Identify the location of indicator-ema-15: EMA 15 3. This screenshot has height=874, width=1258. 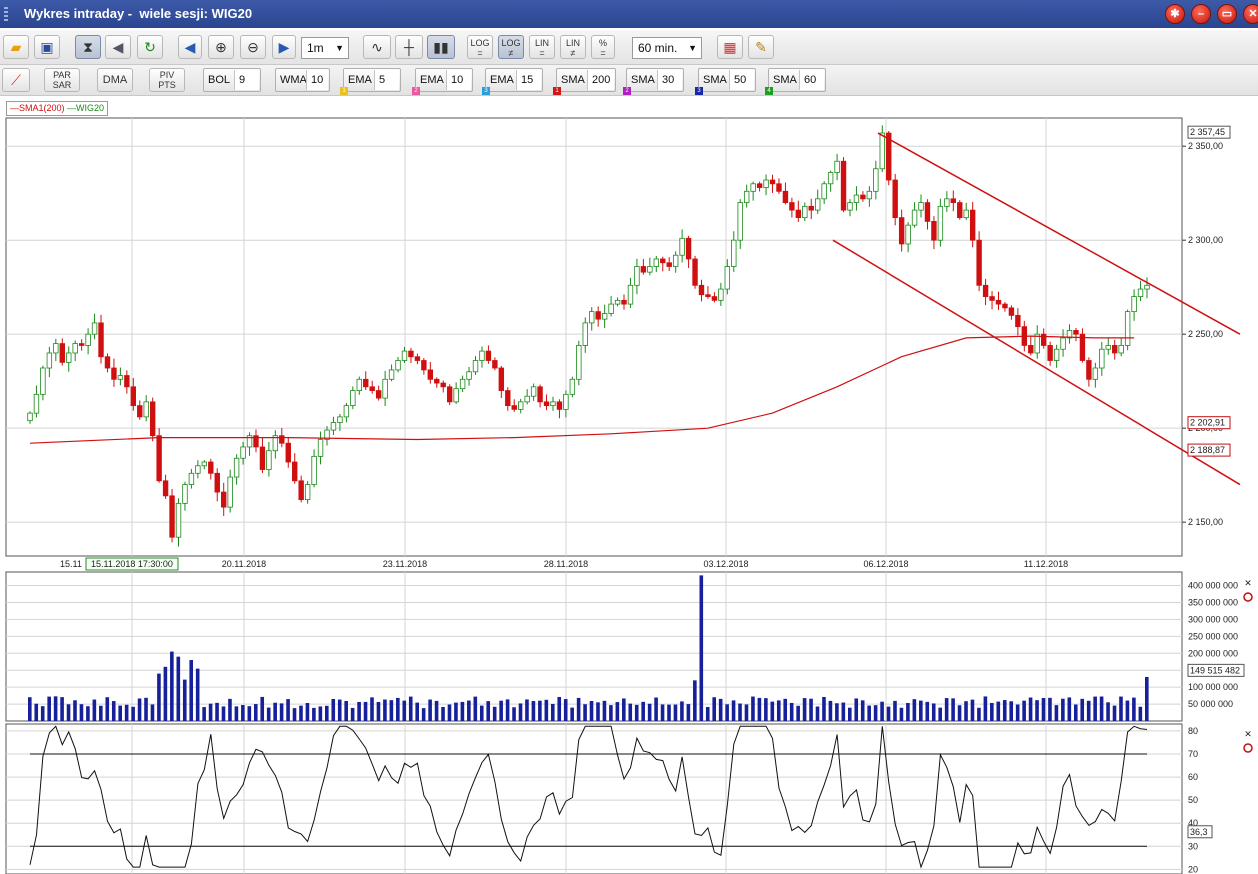
(512, 81).